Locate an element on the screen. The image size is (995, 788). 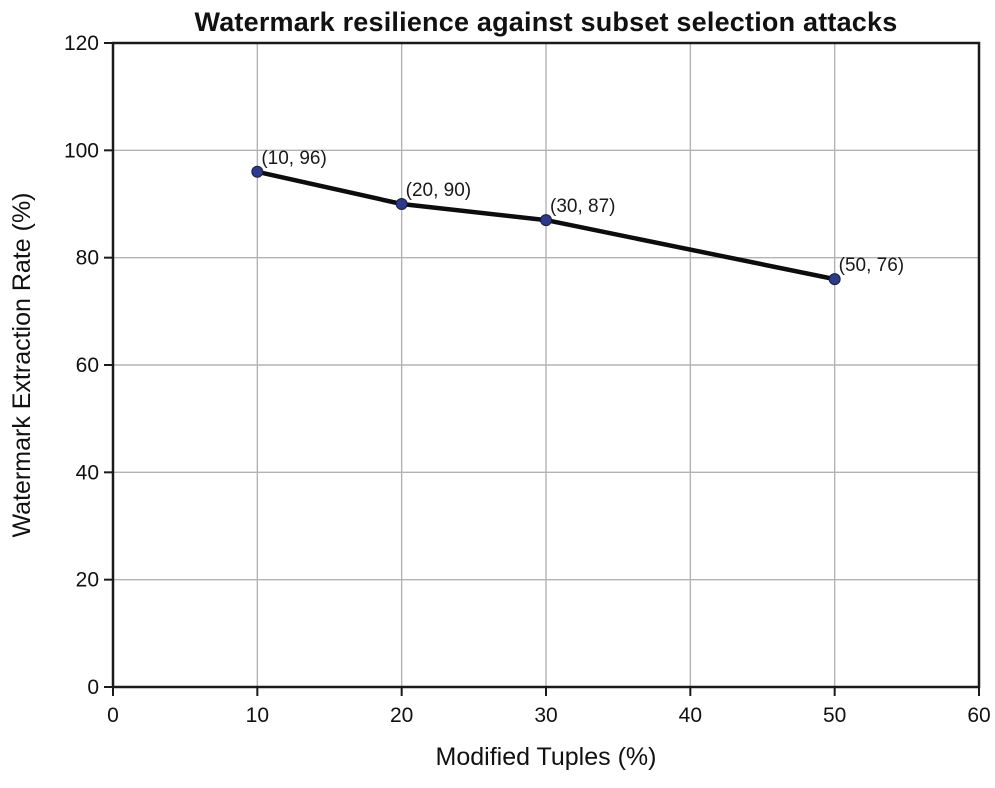
y-tick-label: 40 is located at coordinates (87, 472).